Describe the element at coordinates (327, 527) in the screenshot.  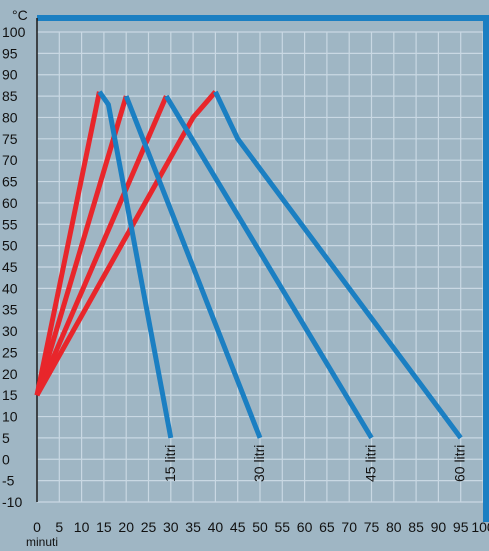
I see `x-tick-label: 65` at that location.